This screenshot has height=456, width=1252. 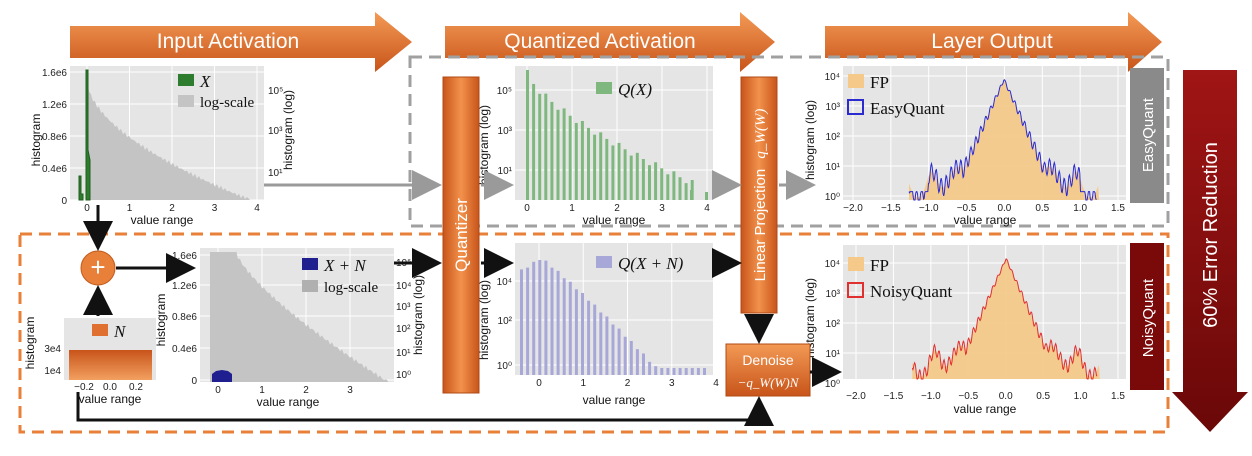 What do you see at coordinates (228, 41) in the screenshot?
I see `banner-input-activation-label: Input Activation` at bounding box center [228, 41].